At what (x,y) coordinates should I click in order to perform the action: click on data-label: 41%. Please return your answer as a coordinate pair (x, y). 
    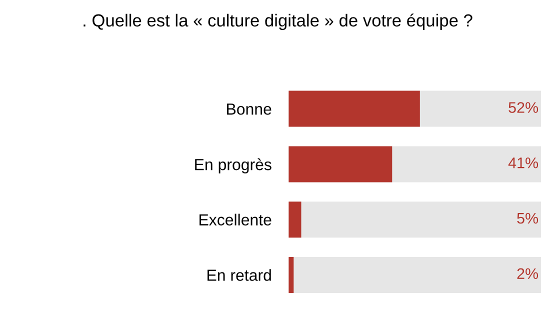
    Looking at the image, I should click on (523, 163).